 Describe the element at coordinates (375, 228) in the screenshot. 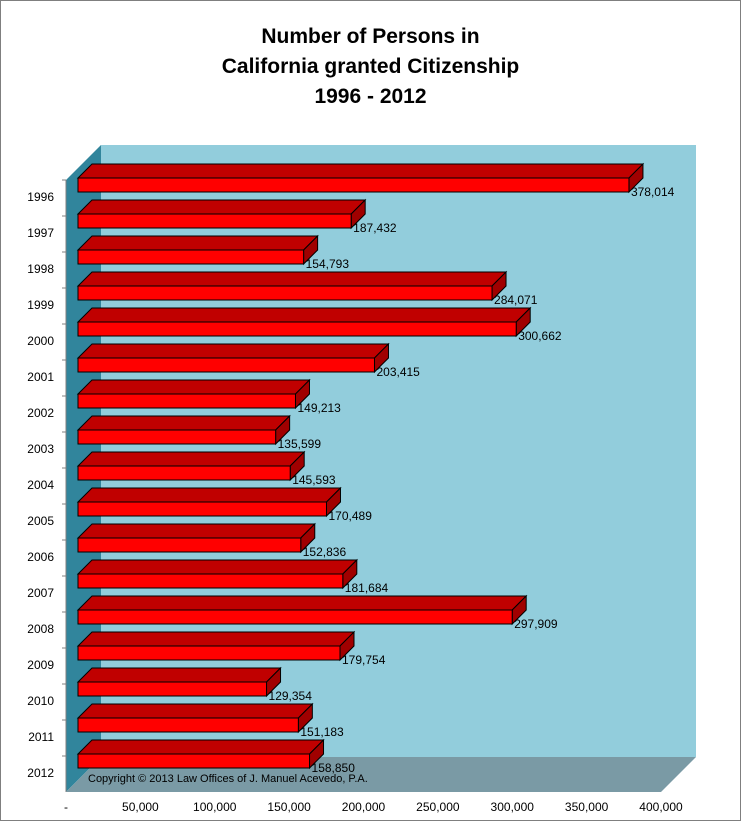

I see `value-label-1997: 187,432` at that location.